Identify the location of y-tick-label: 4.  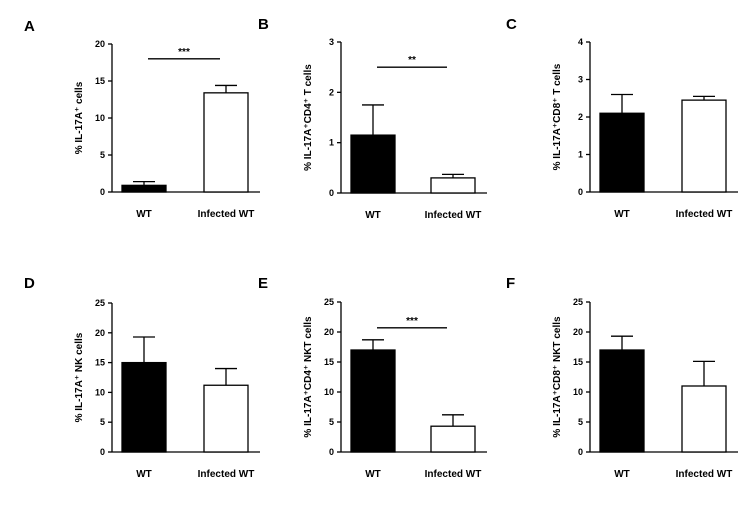
(580, 42).